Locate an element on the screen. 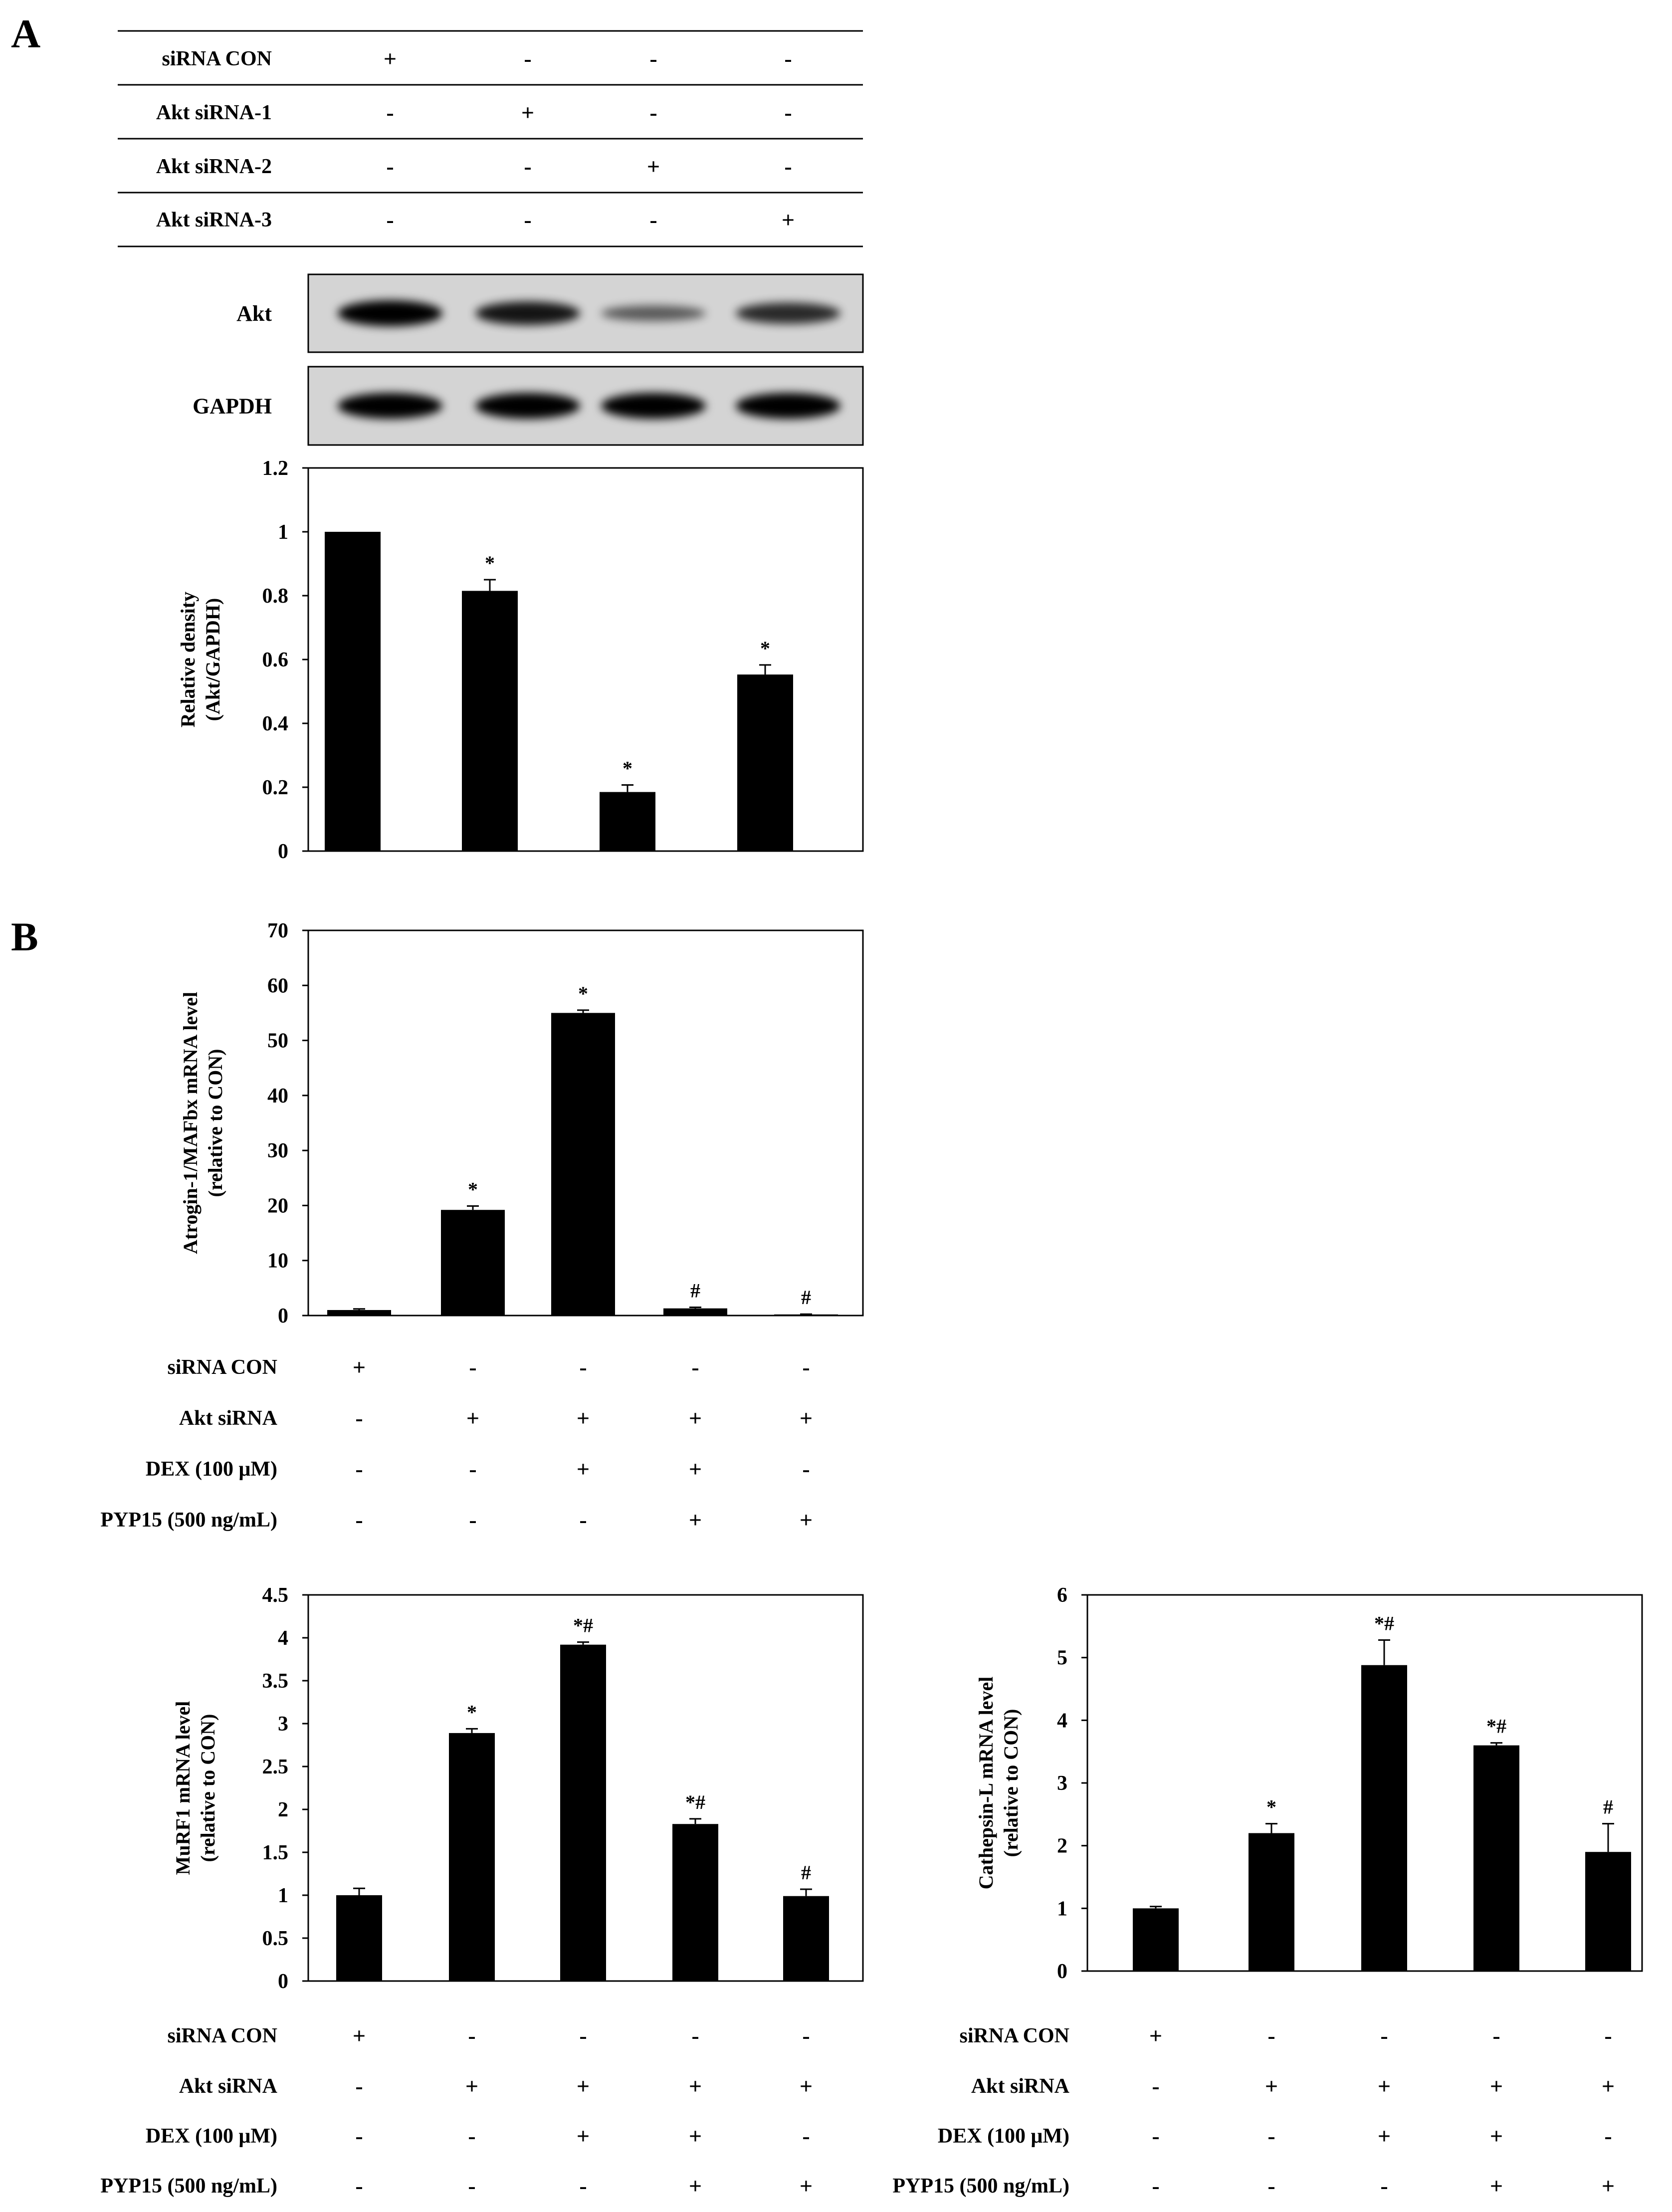 This screenshot has width=1672, height=2212. western-blots: Akt GAPDH is located at coordinates (528, 360).